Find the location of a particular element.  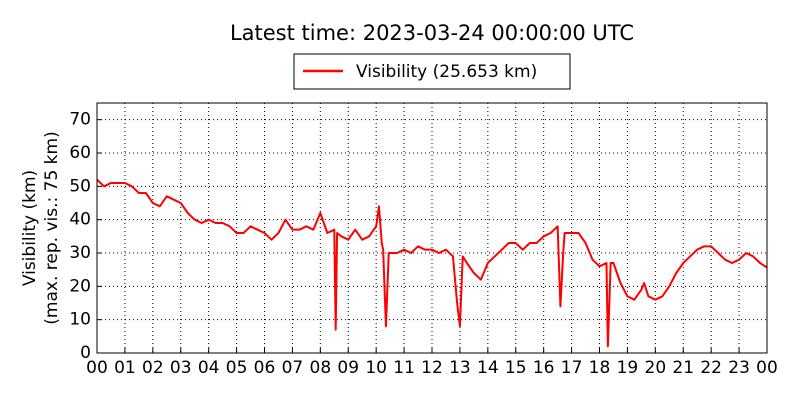

y-tick-label: 50 is located at coordinates (80, 186).